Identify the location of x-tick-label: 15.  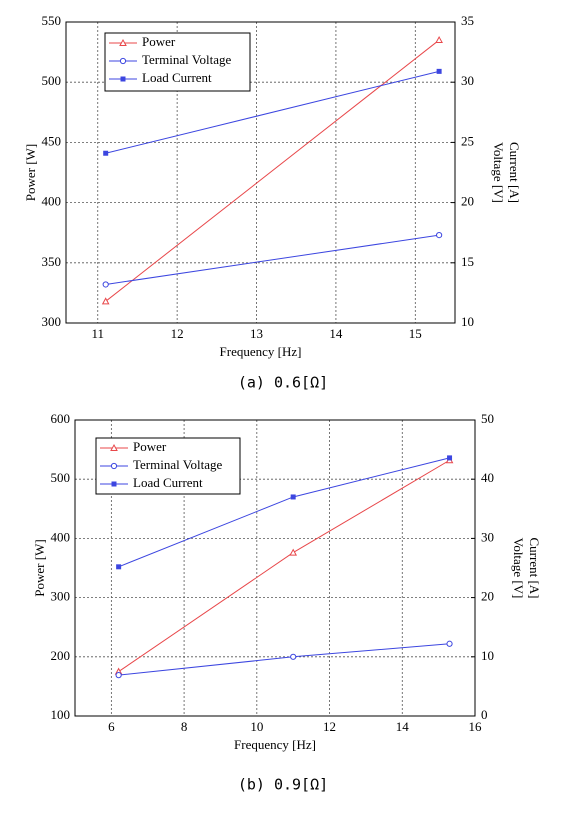
(415, 333).